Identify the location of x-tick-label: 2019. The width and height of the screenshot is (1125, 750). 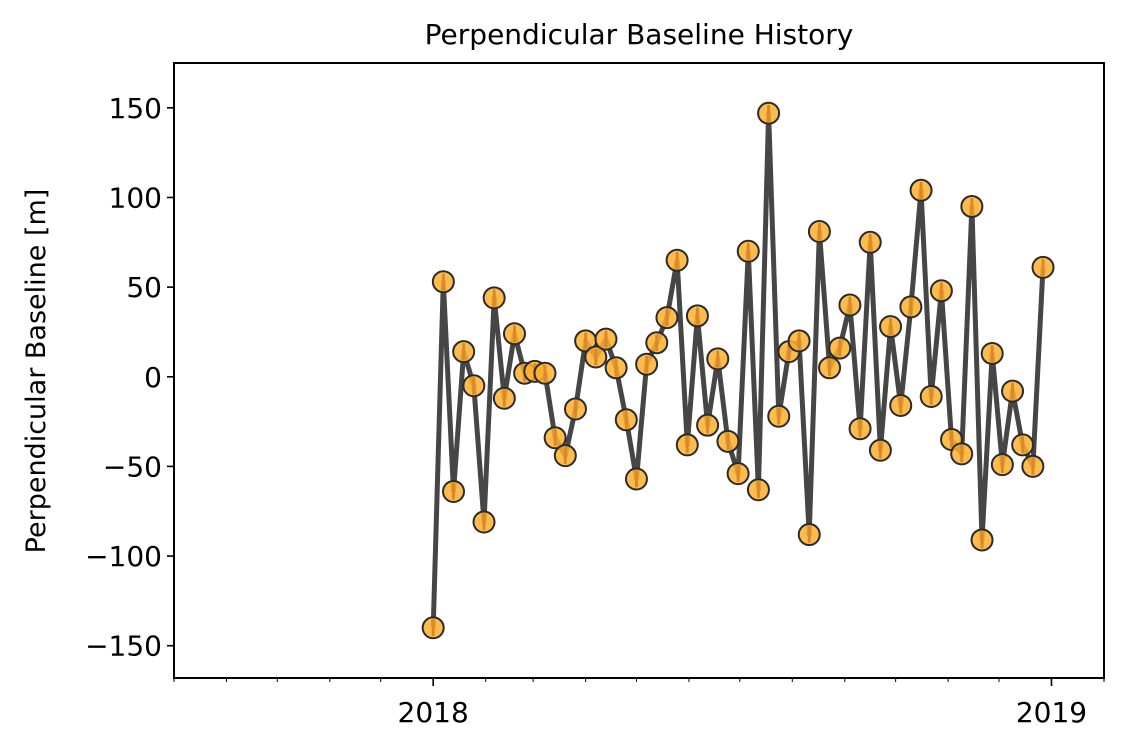
(1051, 712).